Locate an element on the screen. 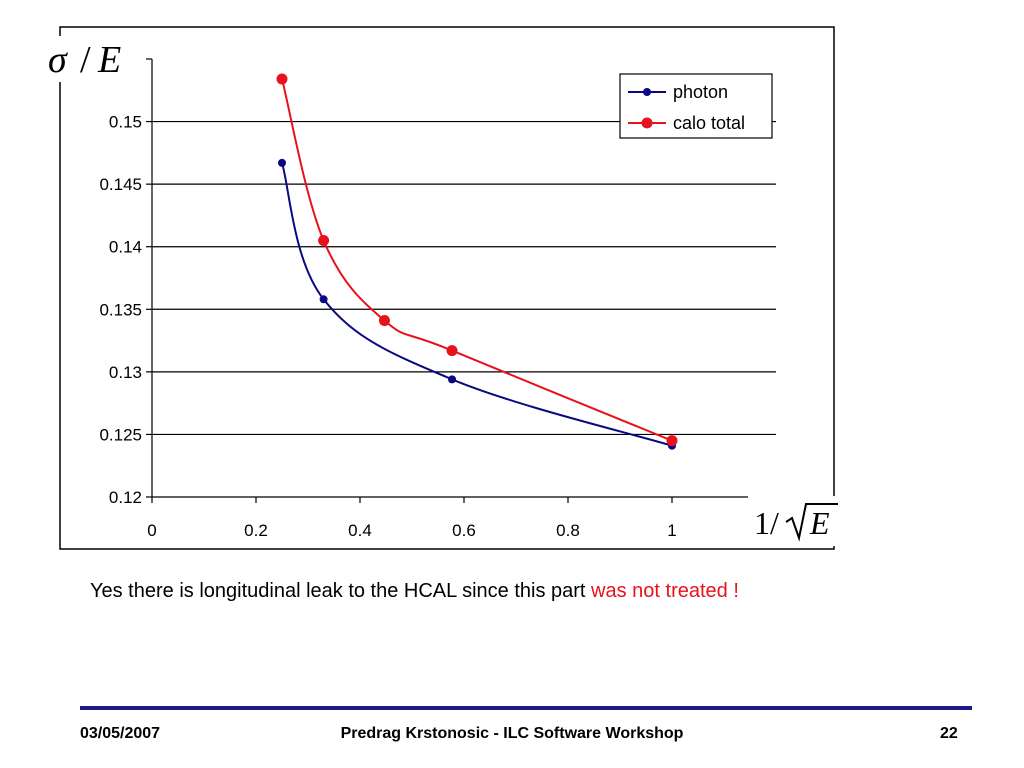  series-line is located at coordinates (477, 304).